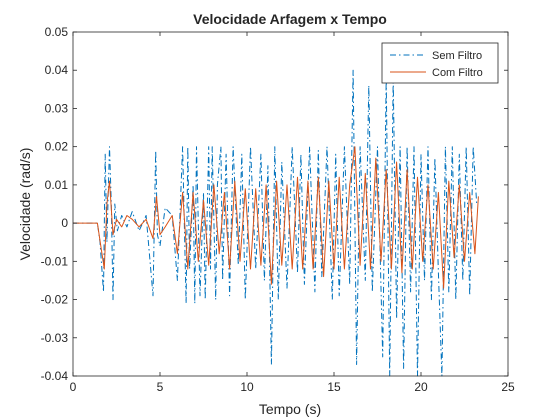 This screenshot has height=420, width=560. I want to click on y-tick-label: -0.03, so click(55, 338).